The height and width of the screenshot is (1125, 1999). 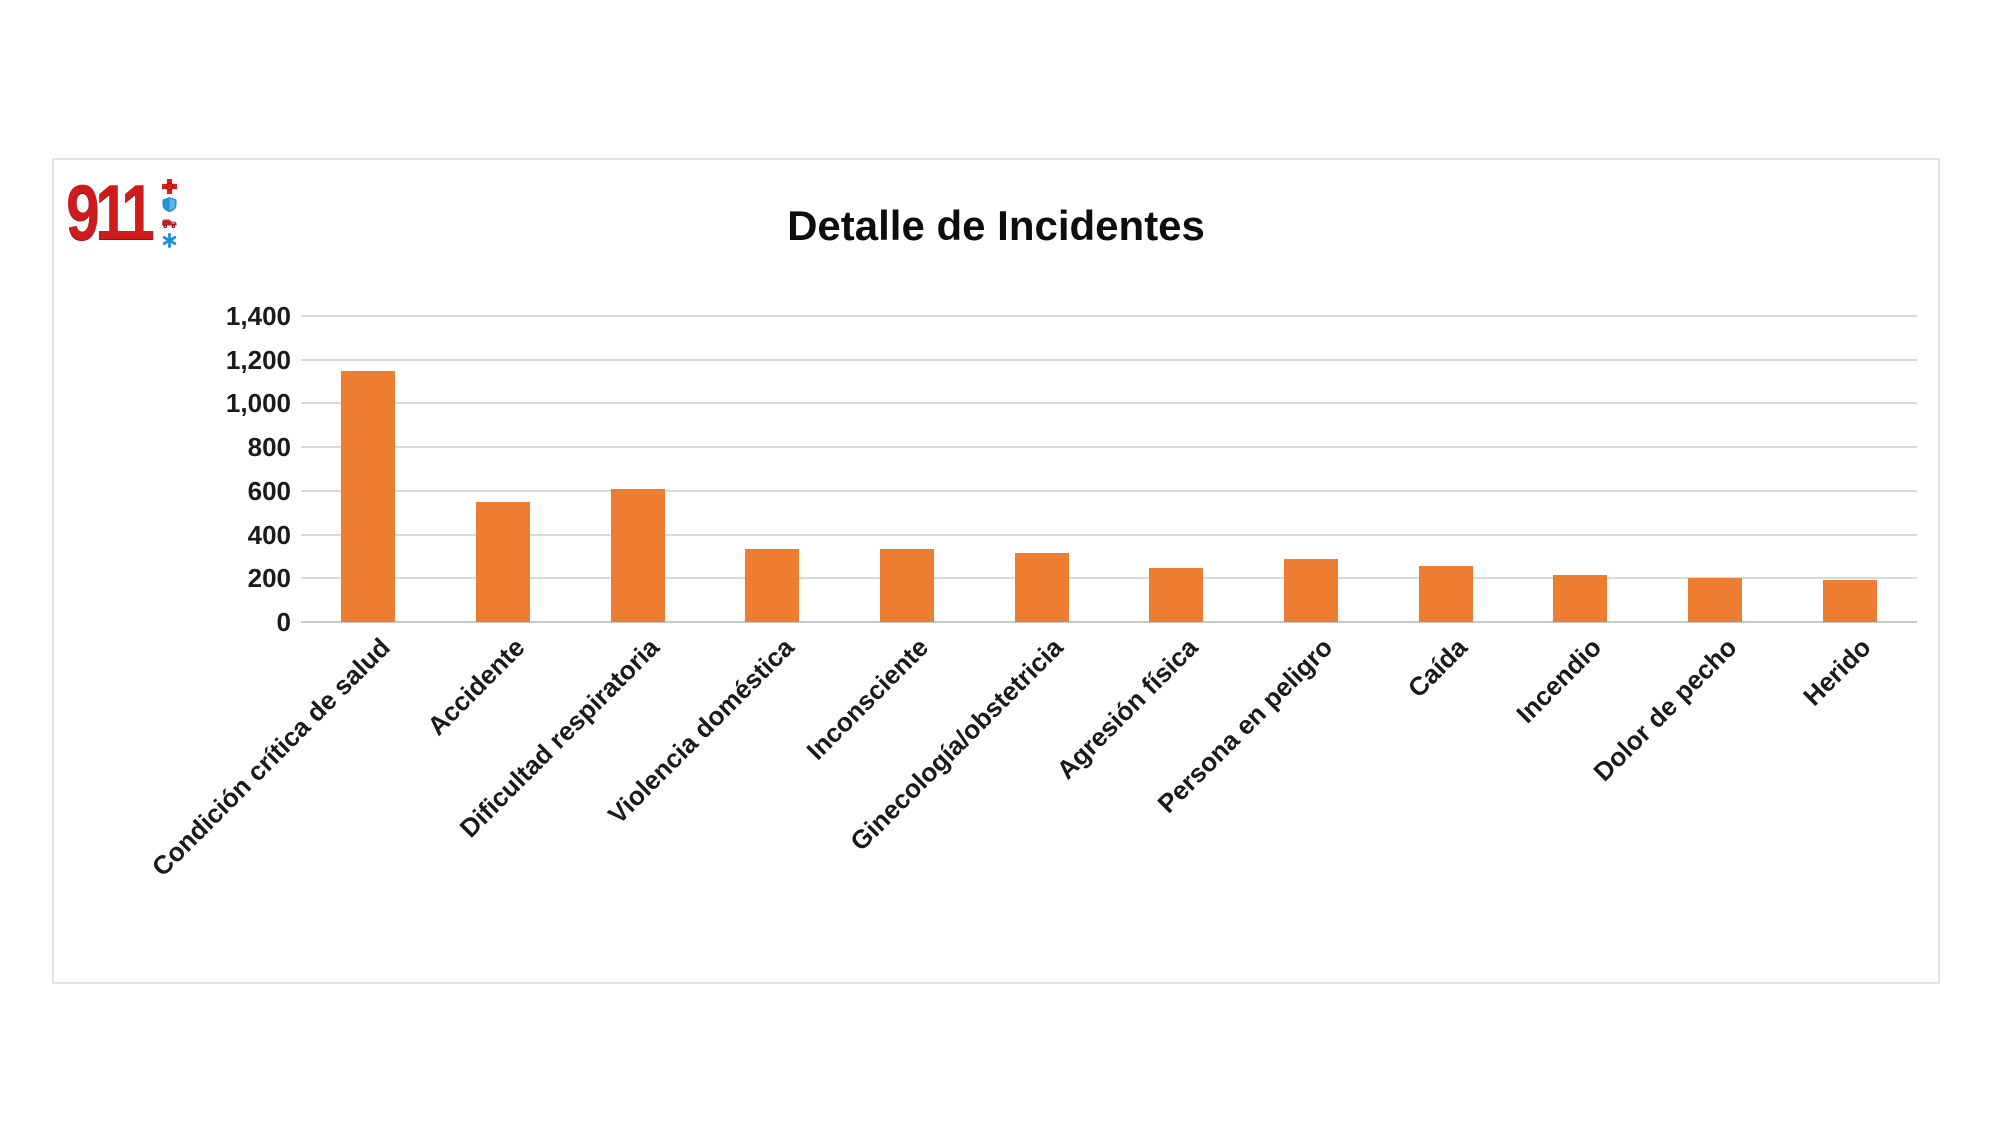 I want to click on x-axis-label: Condición crítica de salud, so click(x=270, y=757).